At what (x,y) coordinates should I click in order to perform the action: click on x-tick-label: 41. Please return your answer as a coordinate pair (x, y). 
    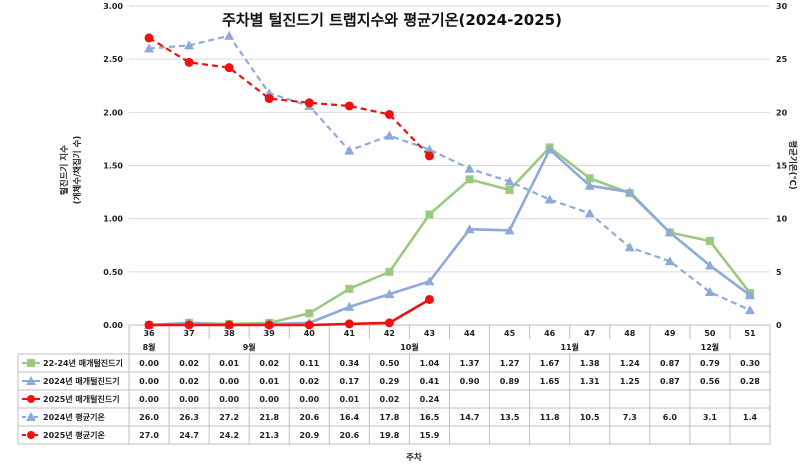
    Looking at the image, I should click on (350, 333).